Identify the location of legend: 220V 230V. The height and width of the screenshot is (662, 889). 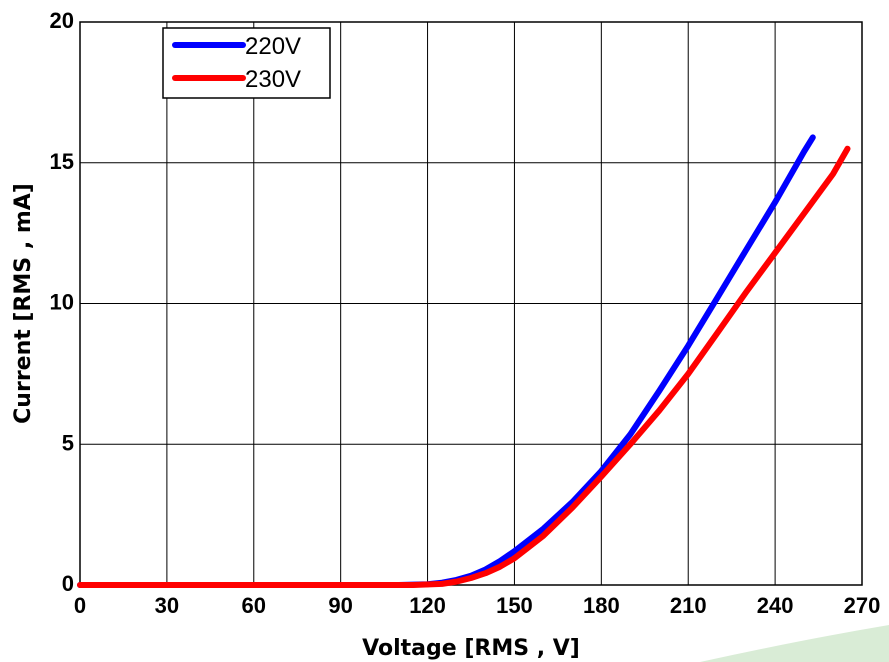
(246, 63).